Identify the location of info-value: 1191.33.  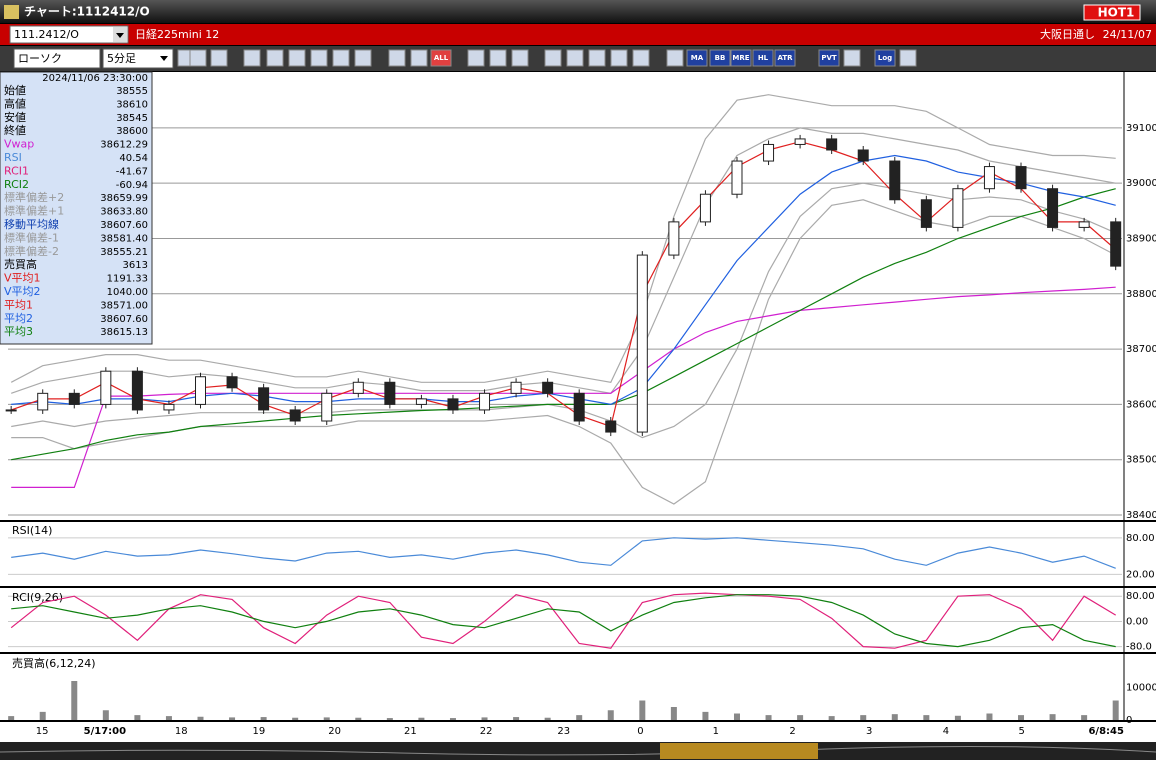
(127, 279).